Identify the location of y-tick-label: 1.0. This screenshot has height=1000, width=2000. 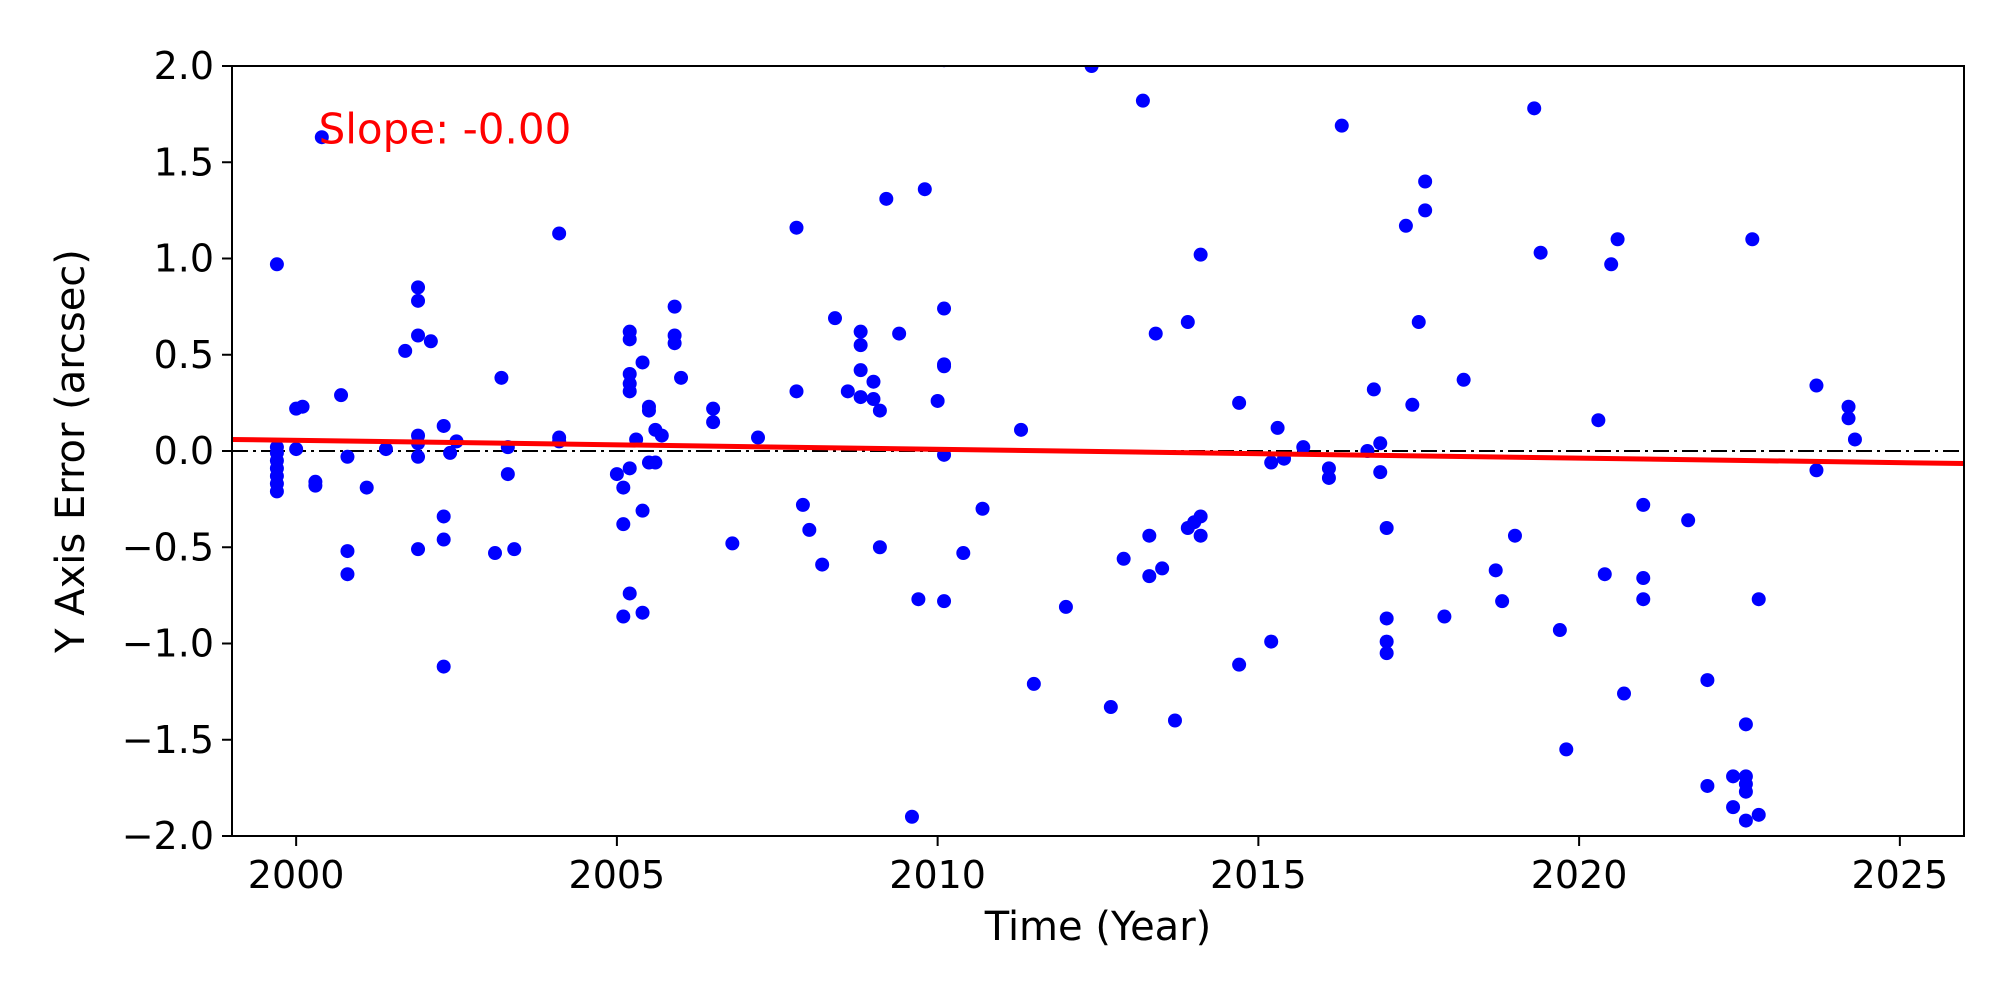
(184, 259).